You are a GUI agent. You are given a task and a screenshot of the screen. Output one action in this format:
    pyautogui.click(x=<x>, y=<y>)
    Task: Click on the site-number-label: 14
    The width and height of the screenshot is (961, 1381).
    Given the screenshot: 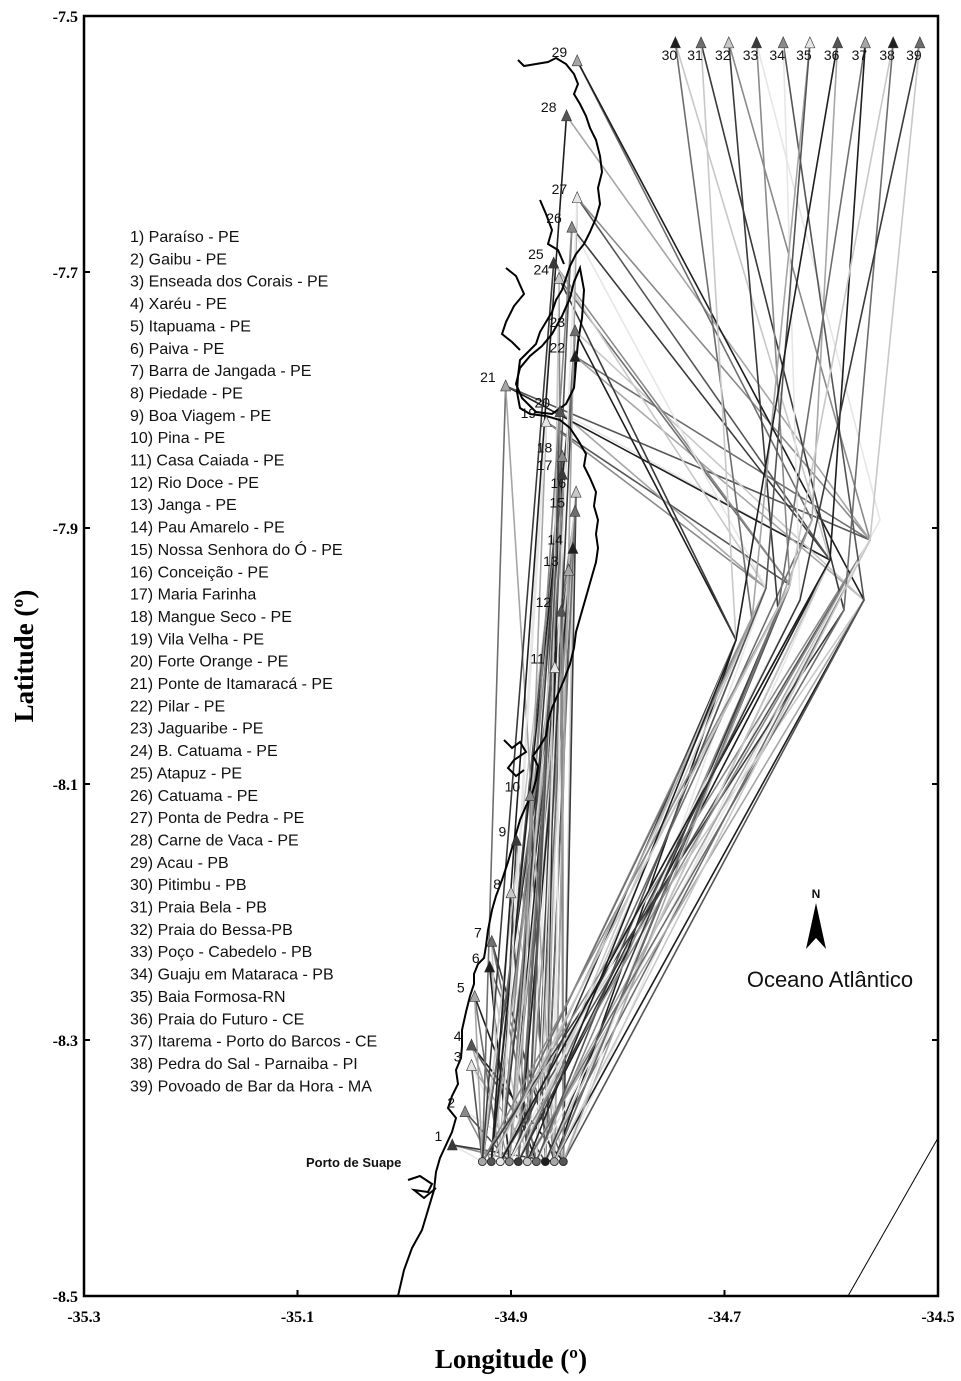 What is the action you would take?
    pyautogui.click(x=555, y=539)
    